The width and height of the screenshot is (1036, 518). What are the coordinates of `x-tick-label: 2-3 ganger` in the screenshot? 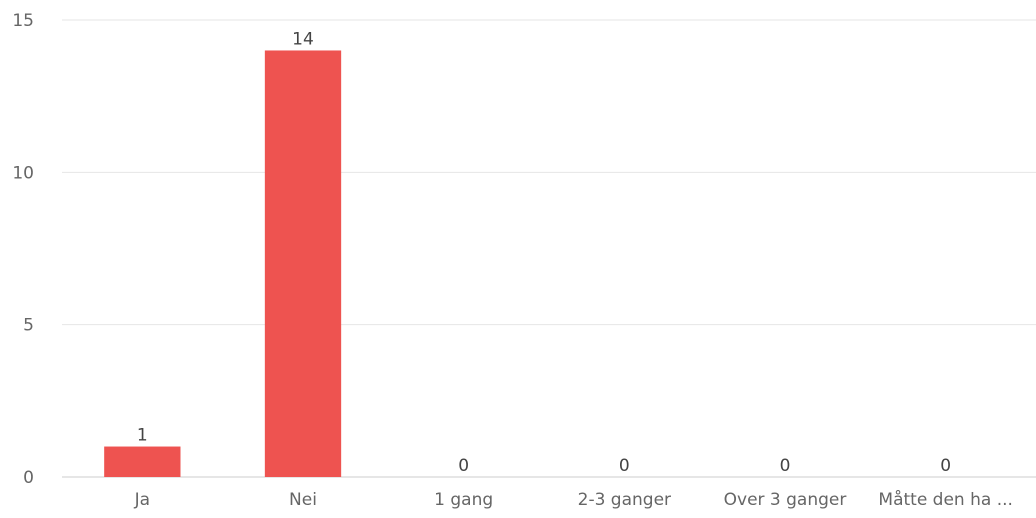 It's located at (624, 500).